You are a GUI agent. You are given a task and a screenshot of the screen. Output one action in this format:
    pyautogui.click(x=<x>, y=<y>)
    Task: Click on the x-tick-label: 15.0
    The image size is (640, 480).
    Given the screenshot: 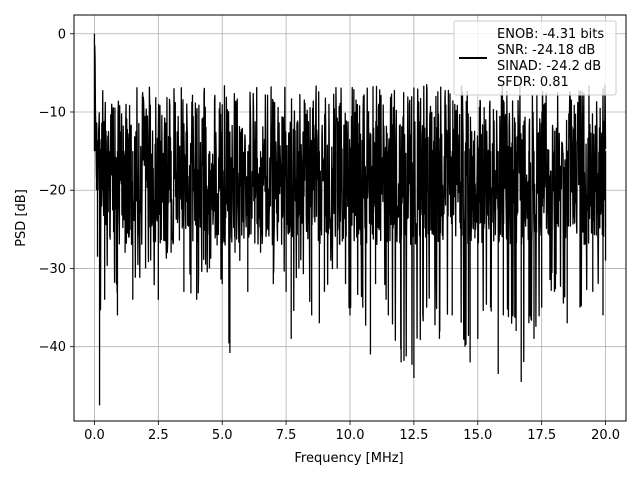 What is the action you would take?
    pyautogui.click(x=477, y=435)
    